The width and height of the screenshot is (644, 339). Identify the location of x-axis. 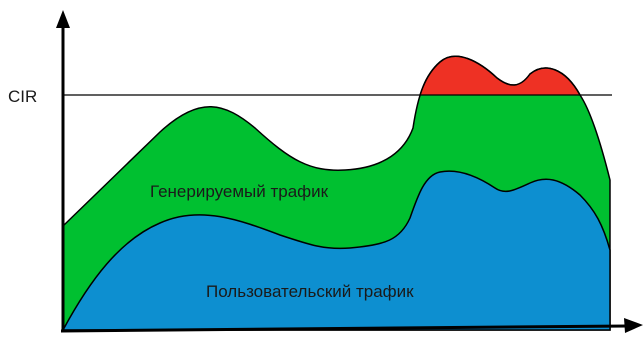
(344, 328).